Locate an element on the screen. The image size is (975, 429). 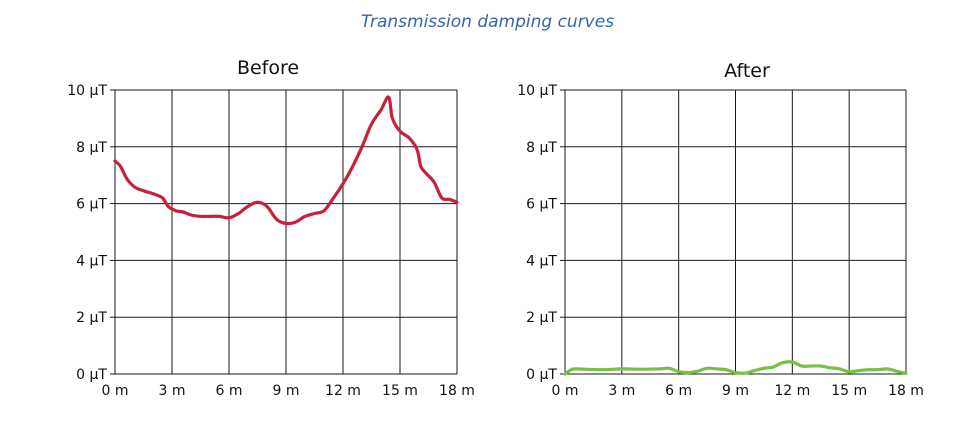
page-title: Transmission damping curves is located at coordinates (487, 22).